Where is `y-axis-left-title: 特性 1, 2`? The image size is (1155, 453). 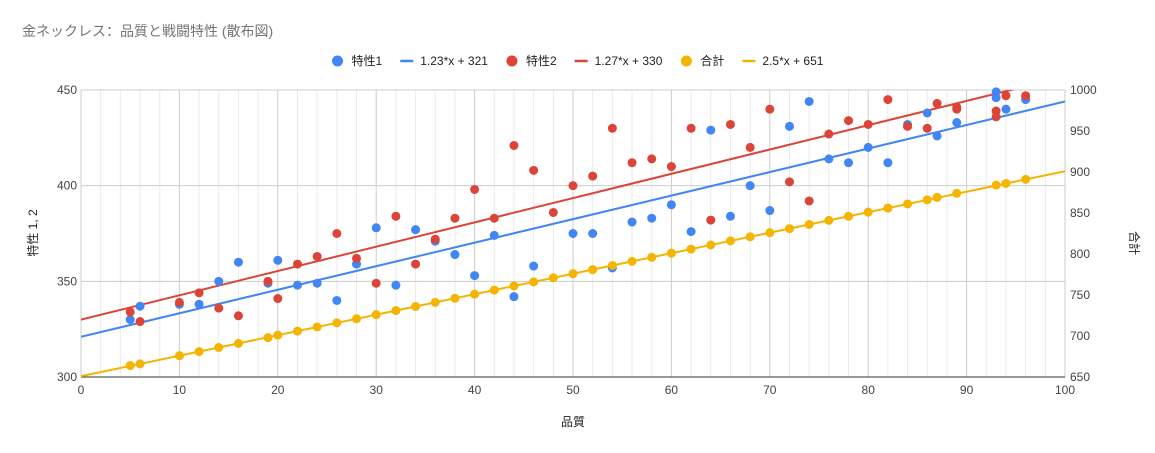 y-axis-left-title: 特性 1, 2 is located at coordinates (32, 233).